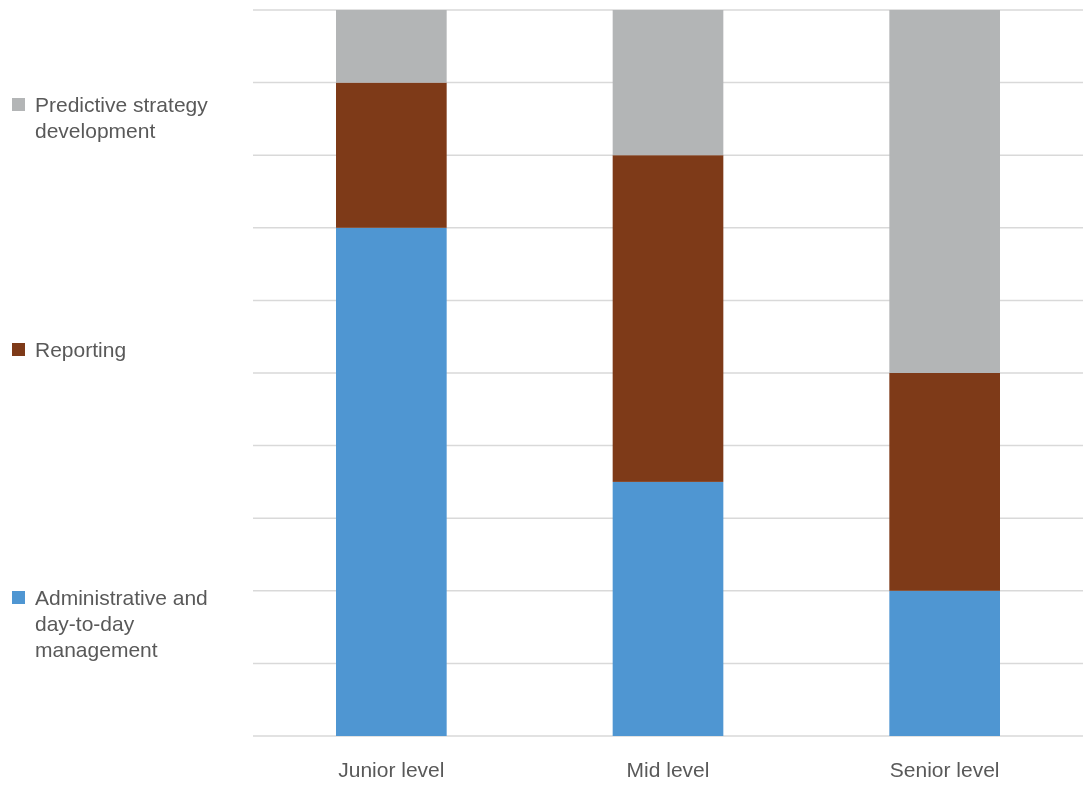 This screenshot has width=1083, height=785. What do you see at coordinates (391, 769) in the screenshot?
I see `x-tick-label: Junior level` at bounding box center [391, 769].